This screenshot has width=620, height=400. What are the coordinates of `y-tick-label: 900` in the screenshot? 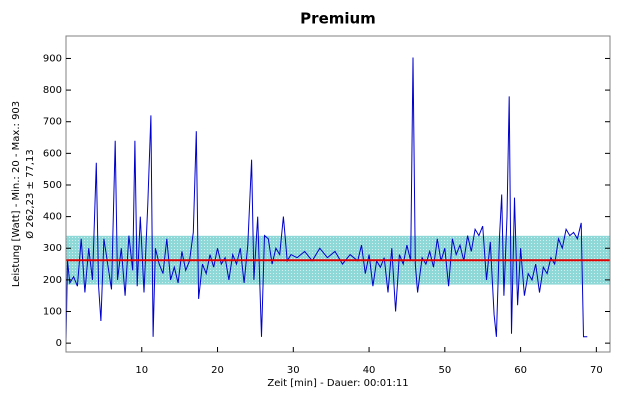 It's located at (52, 58).